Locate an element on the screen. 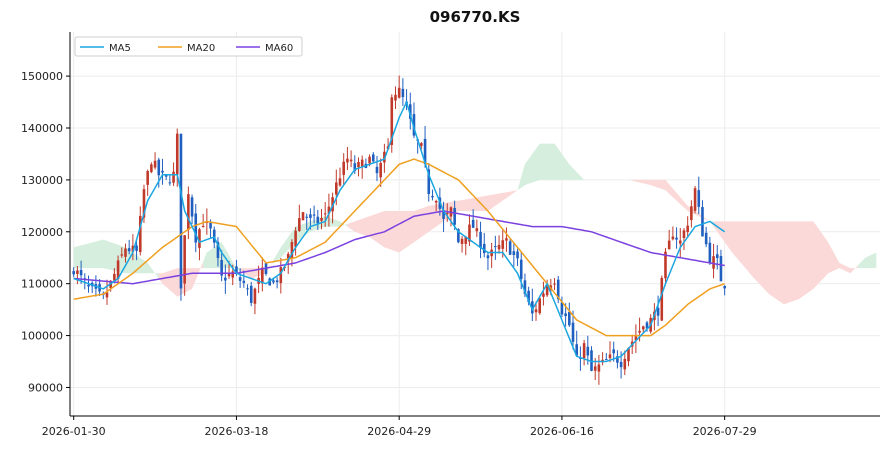  ma60-line is located at coordinates (399, 247).